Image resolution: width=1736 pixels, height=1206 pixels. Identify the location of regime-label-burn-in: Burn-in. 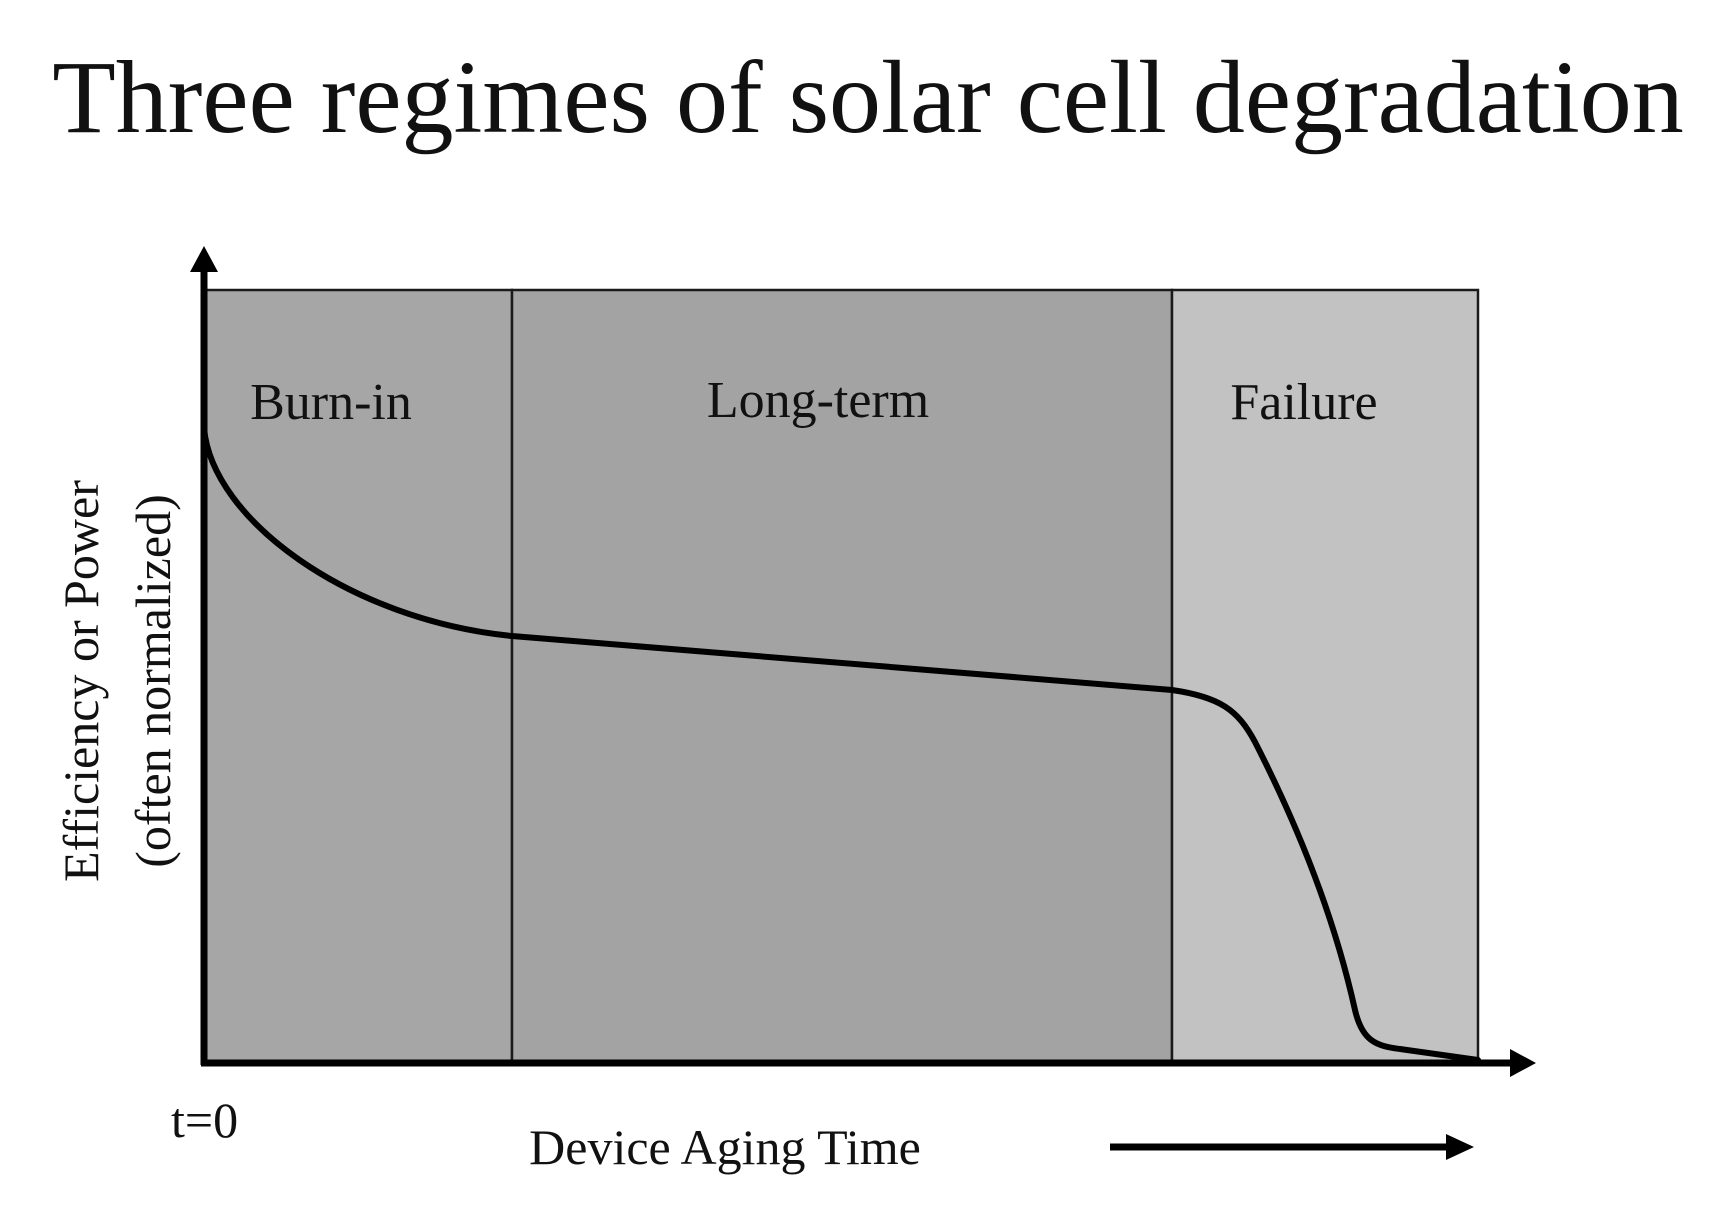
(331, 402).